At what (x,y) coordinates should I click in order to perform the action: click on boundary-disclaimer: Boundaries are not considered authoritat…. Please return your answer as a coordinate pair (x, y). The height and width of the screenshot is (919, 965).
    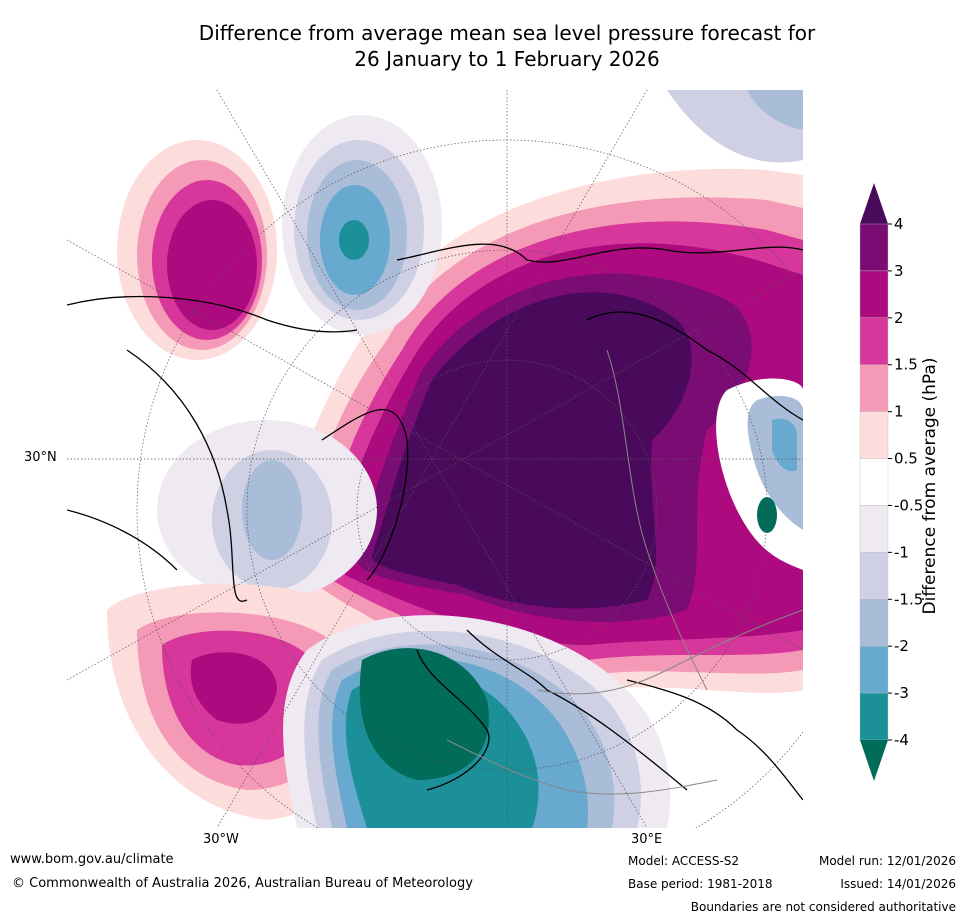
    Looking at the image, I should click on (823, 907).